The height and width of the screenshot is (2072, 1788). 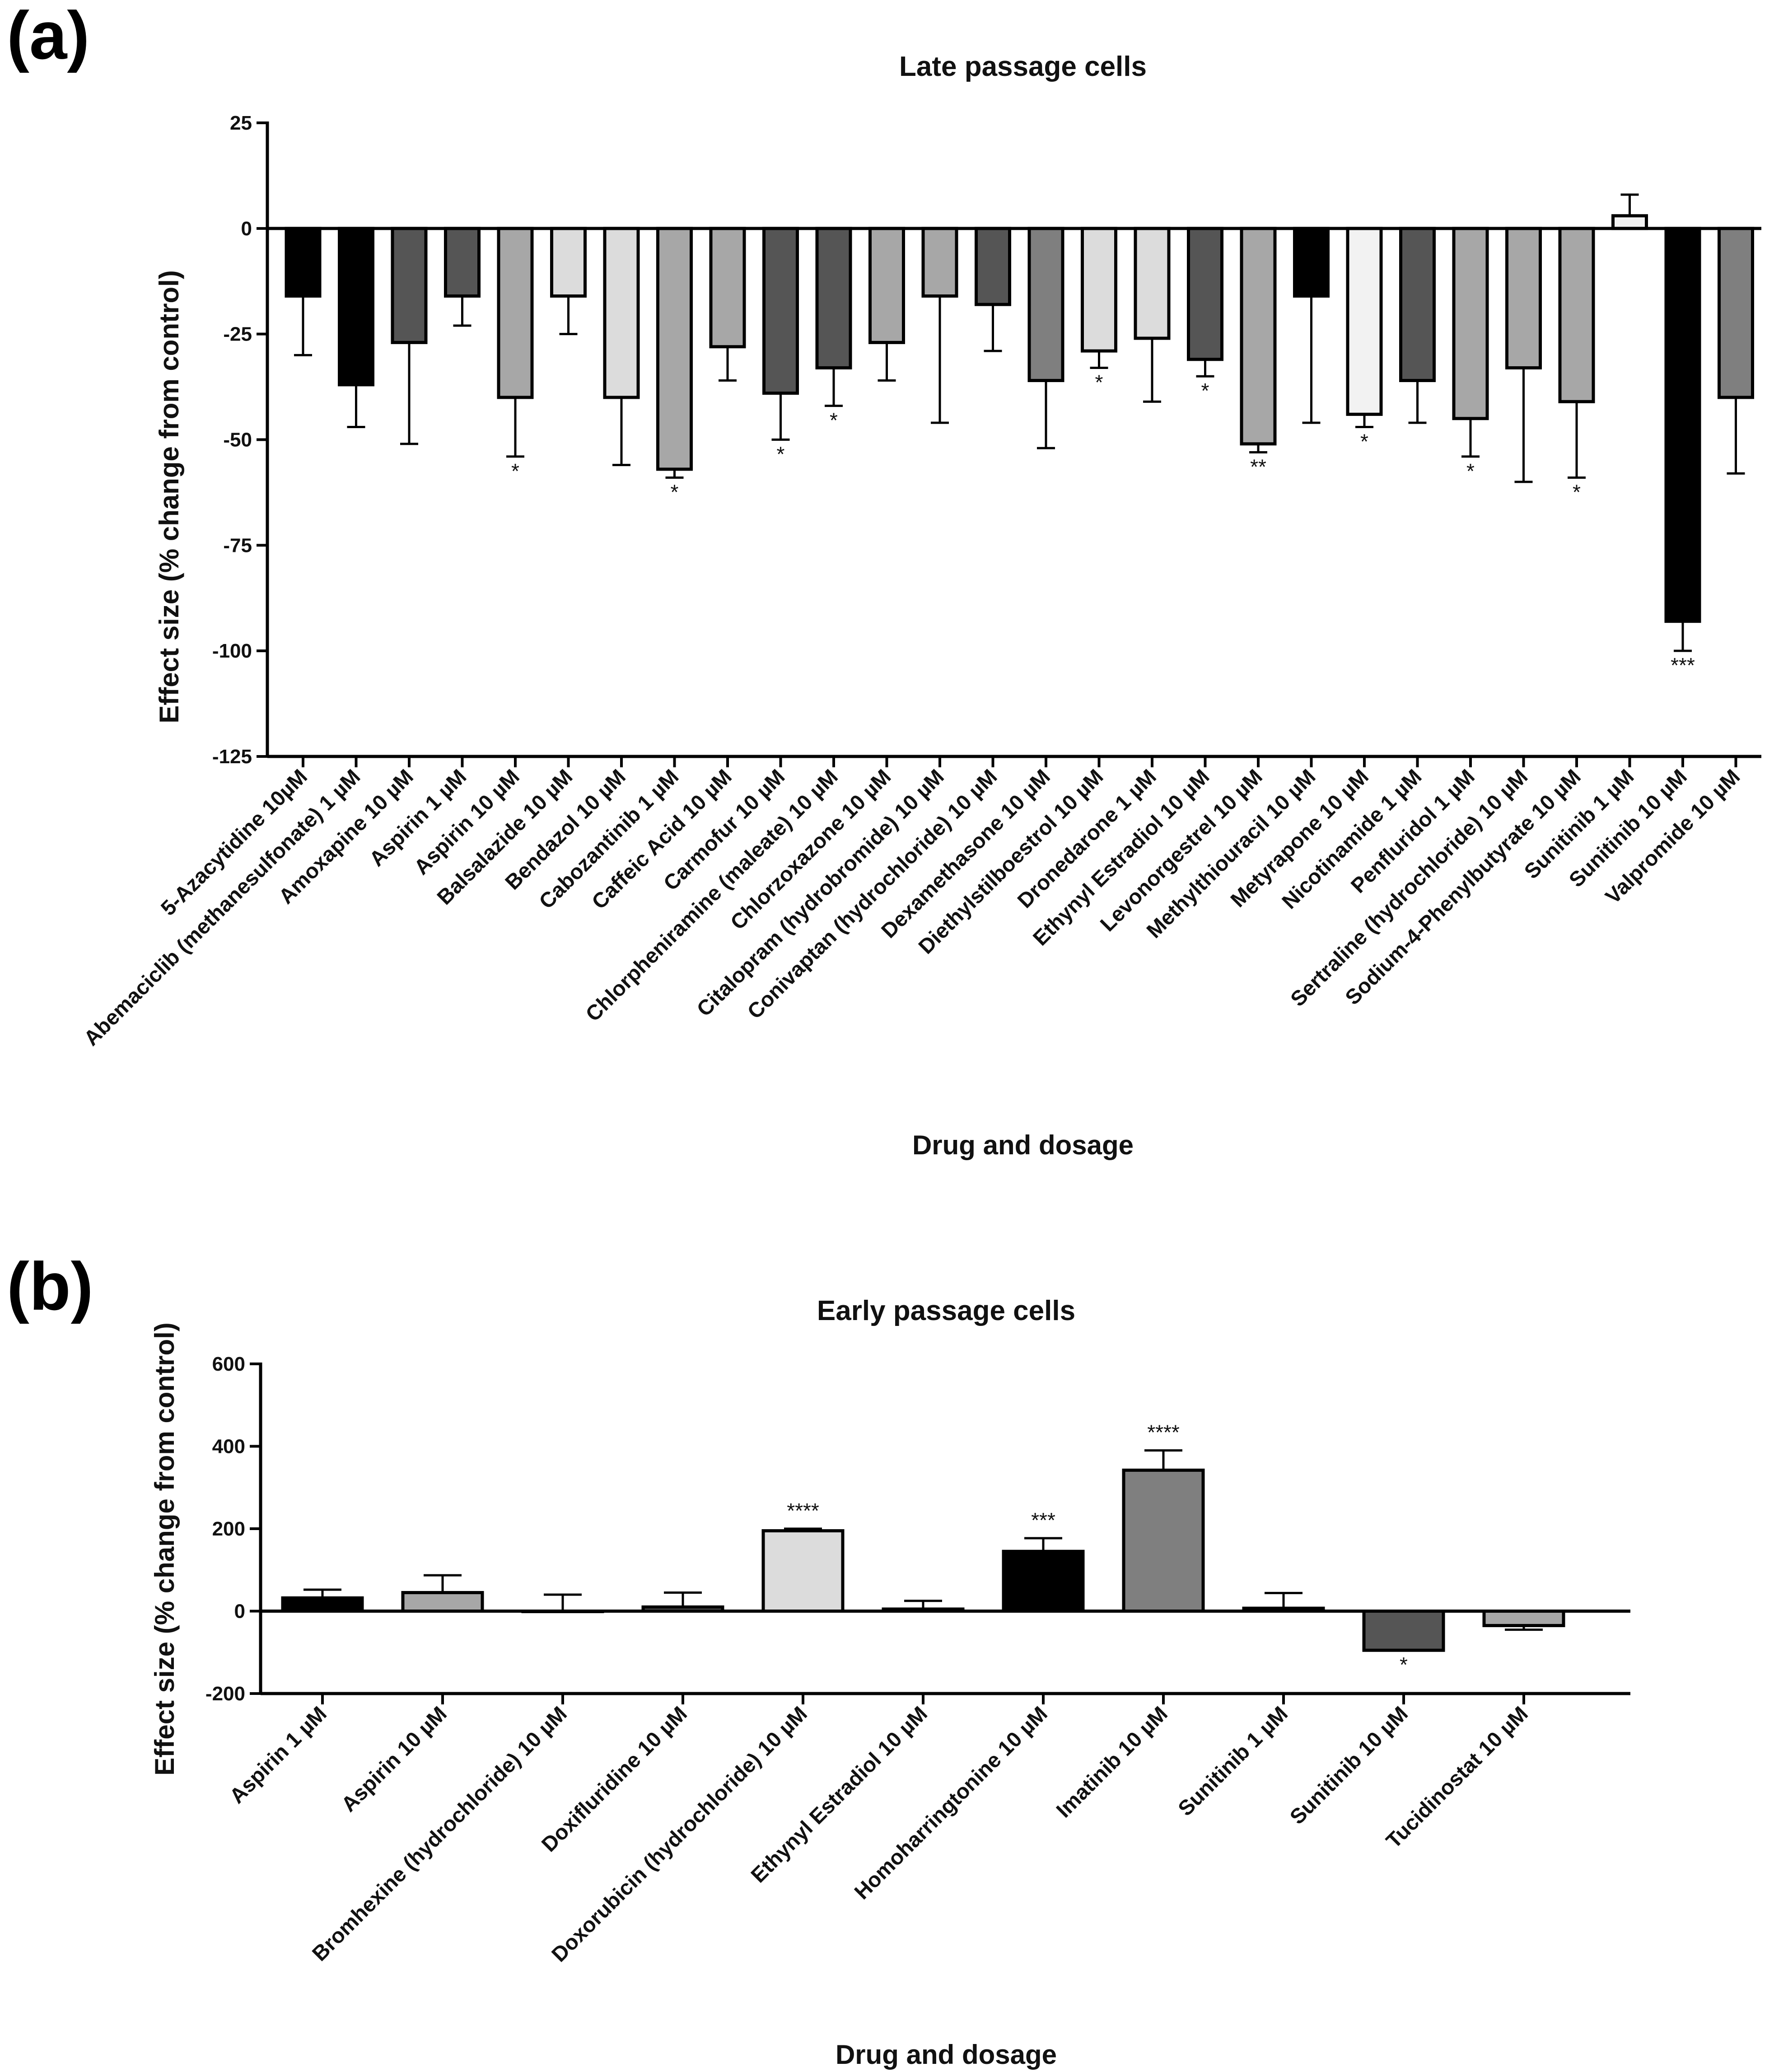 I want to click on a-y-tick-label: 25, so click(x=241, y=123).